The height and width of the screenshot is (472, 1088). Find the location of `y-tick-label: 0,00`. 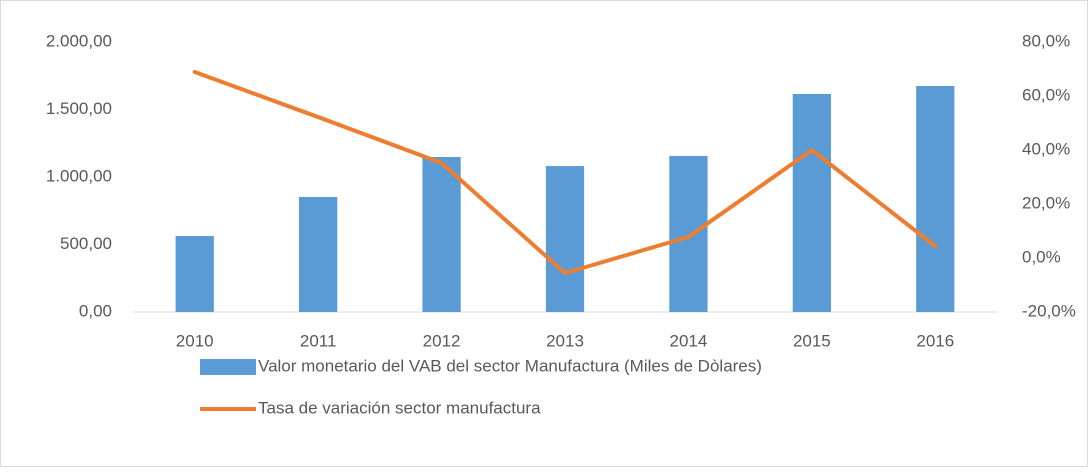

y-tick-label: 0,00 is located at coordinates (95, 310).